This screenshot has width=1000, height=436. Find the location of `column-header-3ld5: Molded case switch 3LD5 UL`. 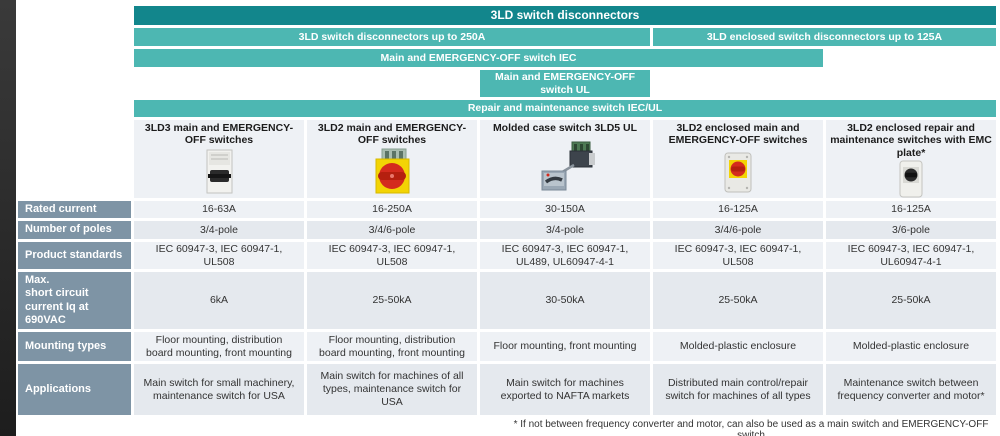

column-header-3ld5: Molded case switch 3LD5 UL is located at coordinates (565, 159).